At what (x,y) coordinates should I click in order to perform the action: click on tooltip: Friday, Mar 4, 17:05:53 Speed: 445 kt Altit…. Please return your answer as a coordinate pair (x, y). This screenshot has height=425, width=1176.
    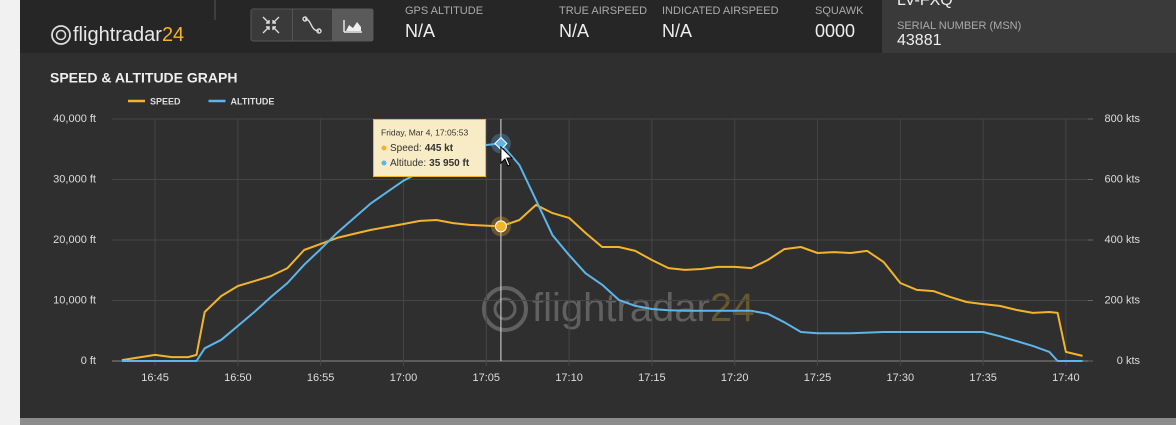
    Looking at the image, I should click on (429, 148).